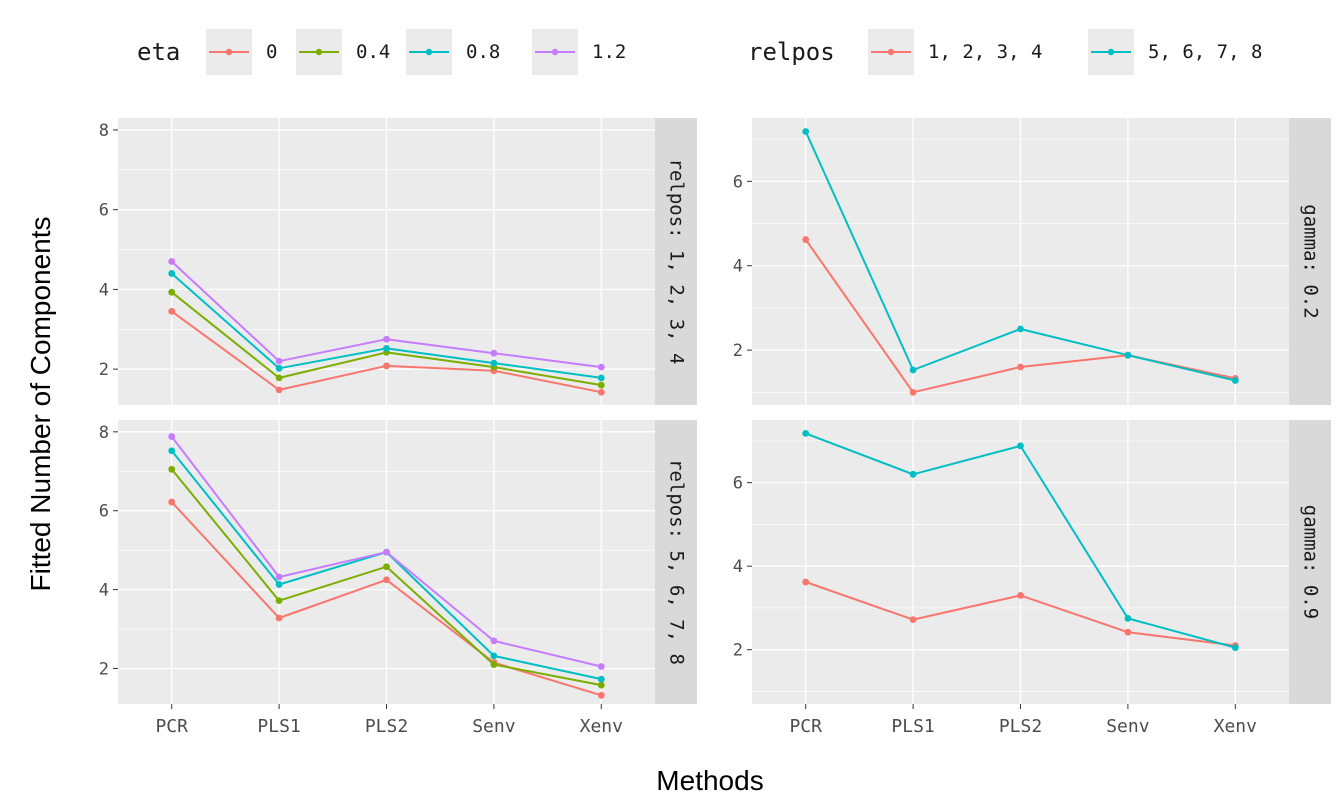 This screenshot has height=806, width=1344. I want to click on facet-strip-label: relpos: 1, 2, 3, 4, so click(677, 262).